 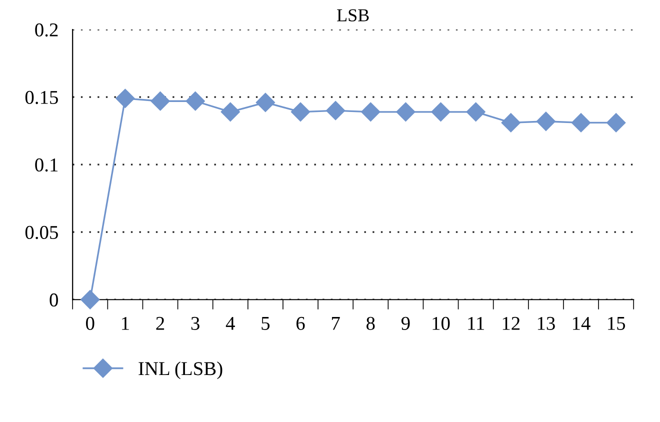 I want to click on y-tick-label: 0, so click(x=54, y=300).